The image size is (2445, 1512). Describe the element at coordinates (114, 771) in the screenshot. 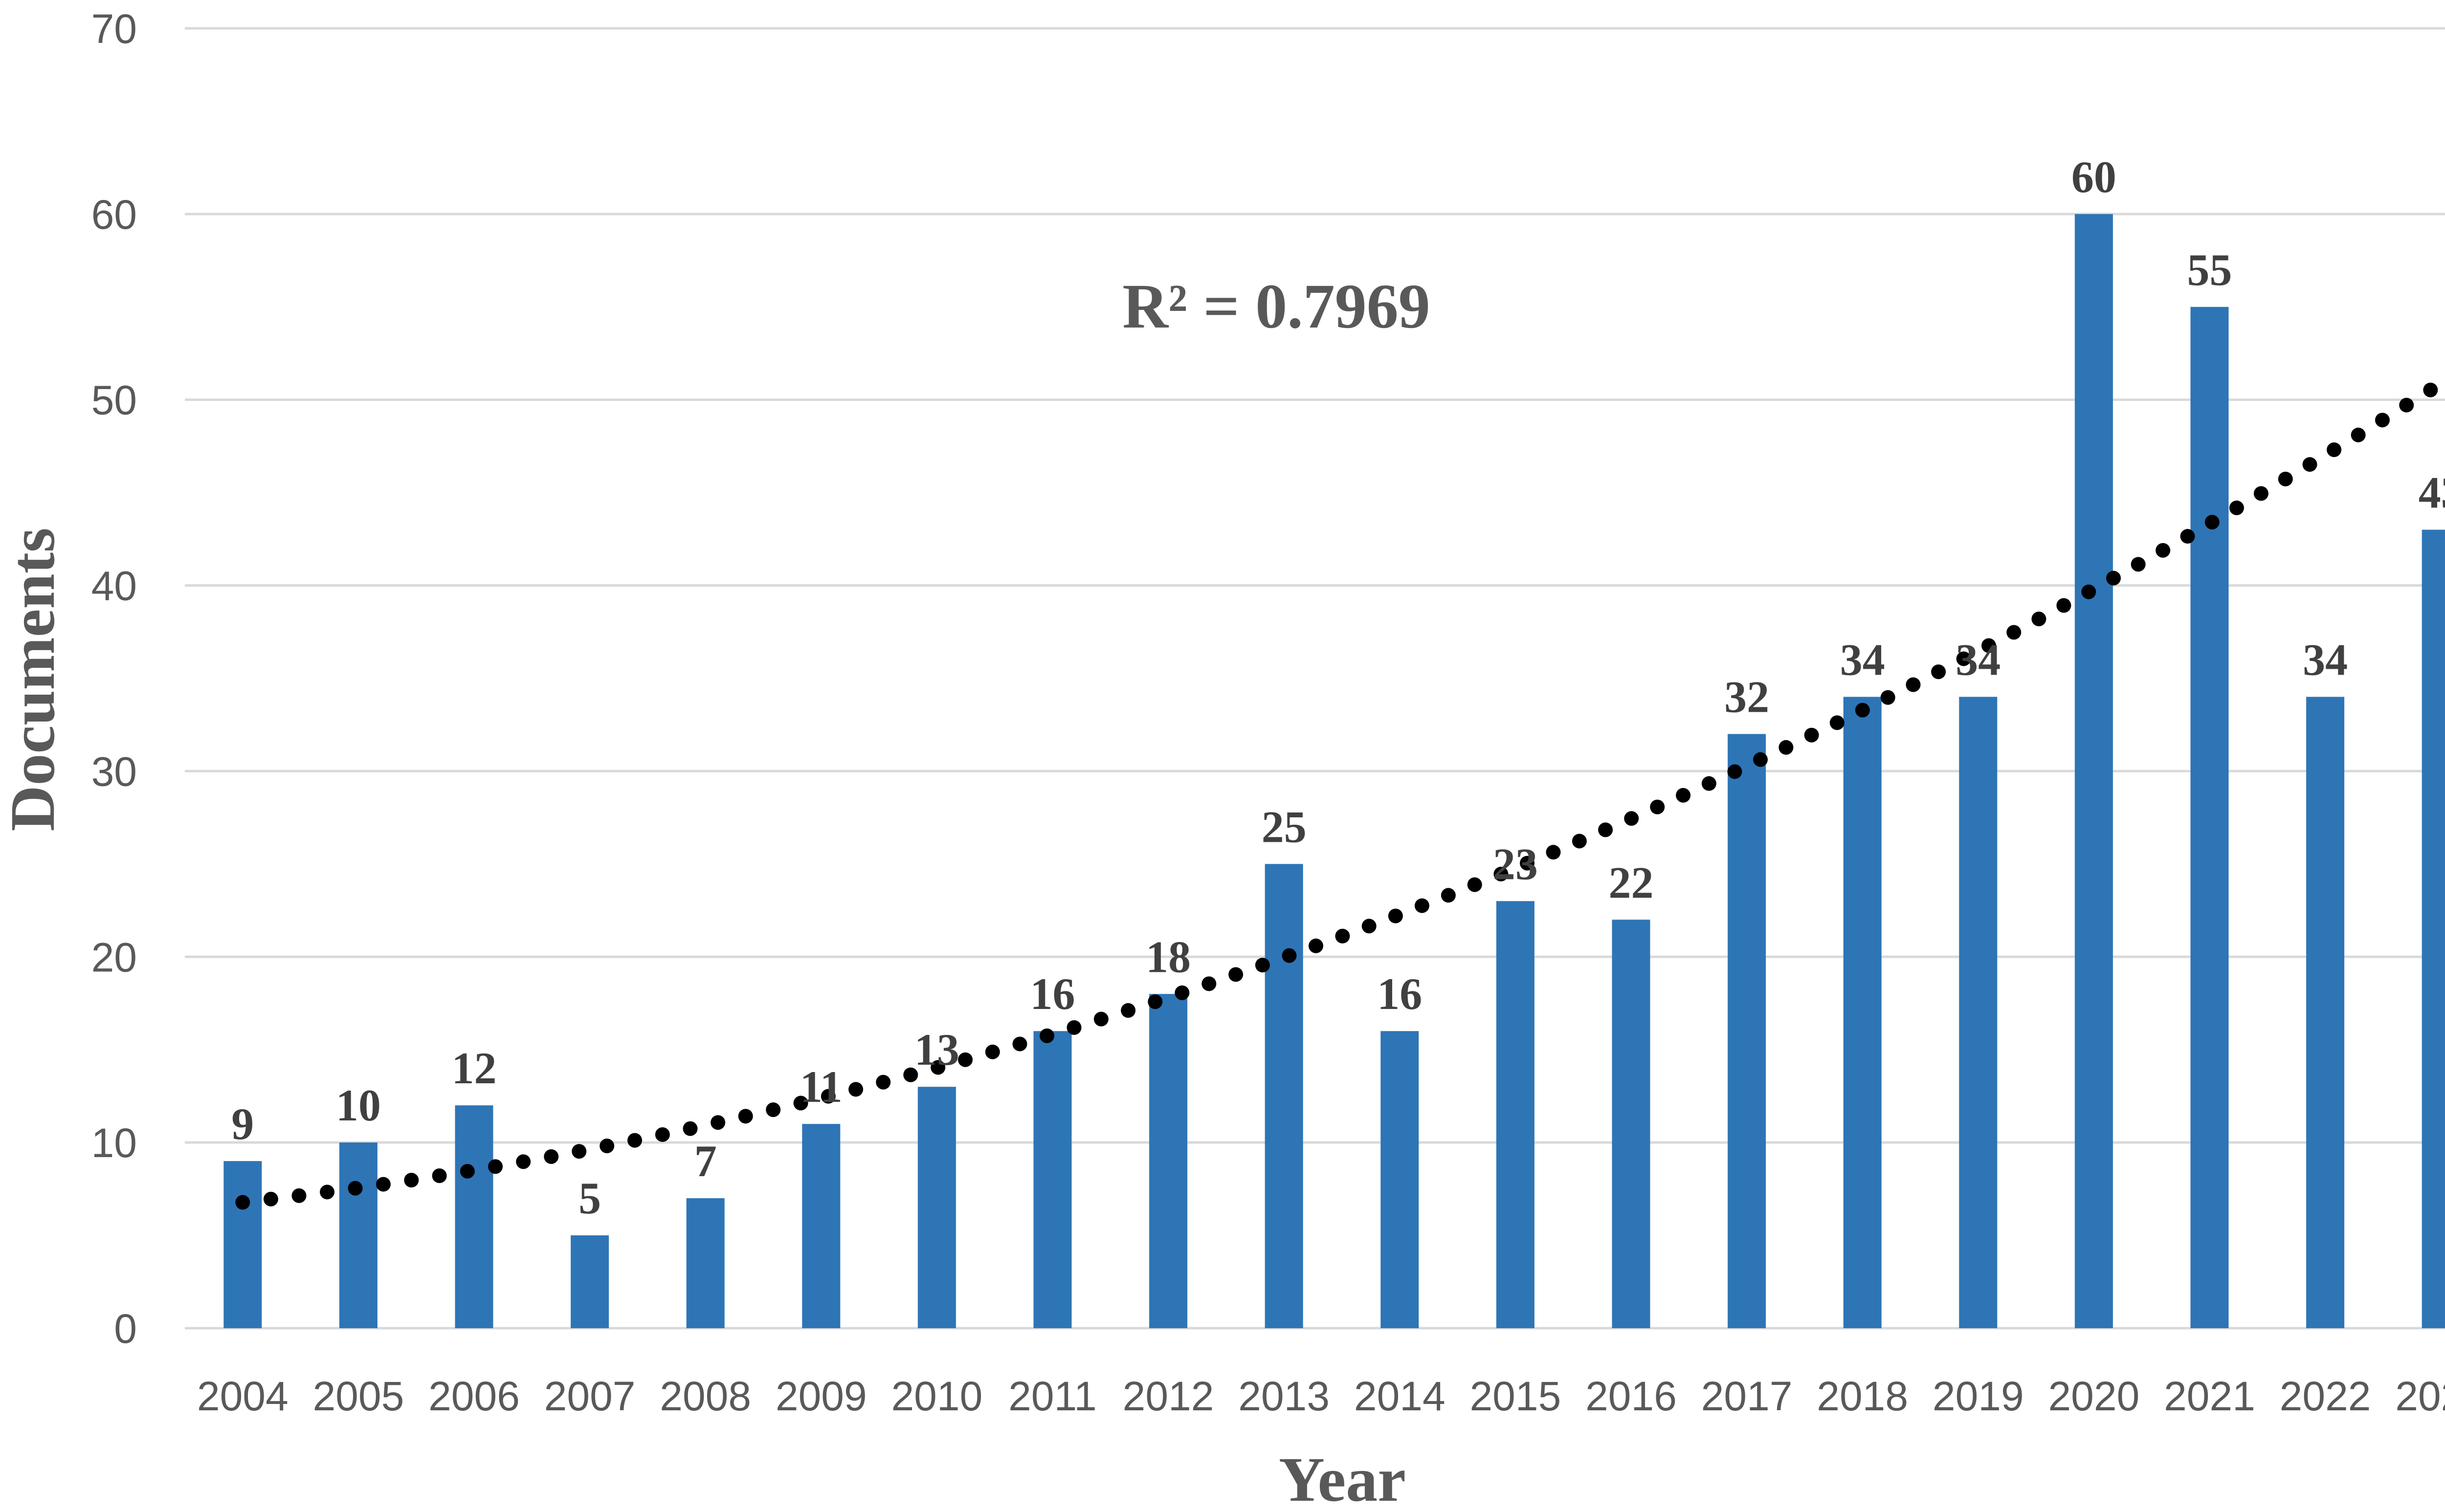

I see `y-tick-label: 30` at that location.